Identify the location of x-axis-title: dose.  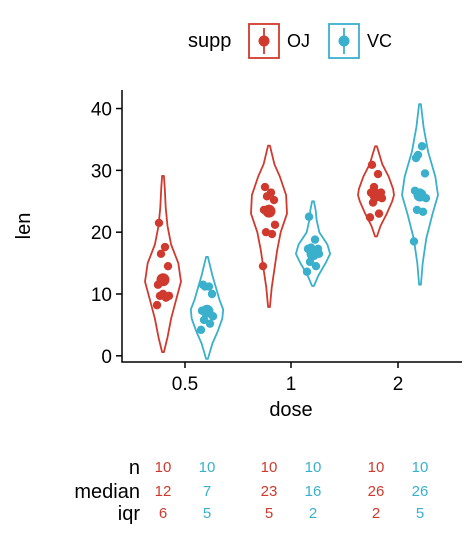
(290, 410).